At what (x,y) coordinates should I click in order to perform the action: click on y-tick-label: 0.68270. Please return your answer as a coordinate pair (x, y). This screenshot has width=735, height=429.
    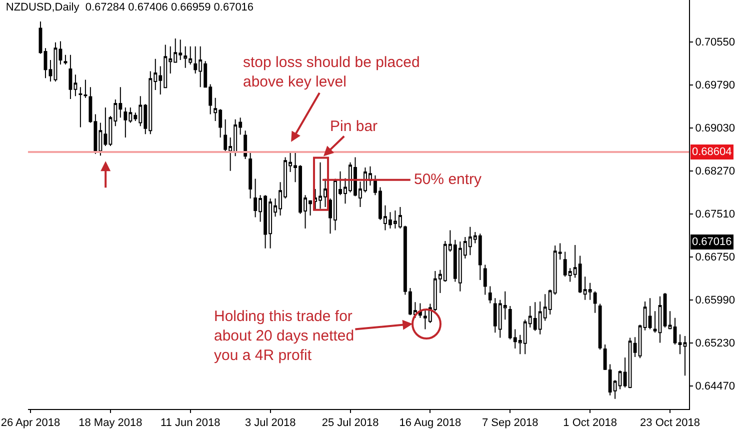
    Looking at the image, I should click on (715, 172).